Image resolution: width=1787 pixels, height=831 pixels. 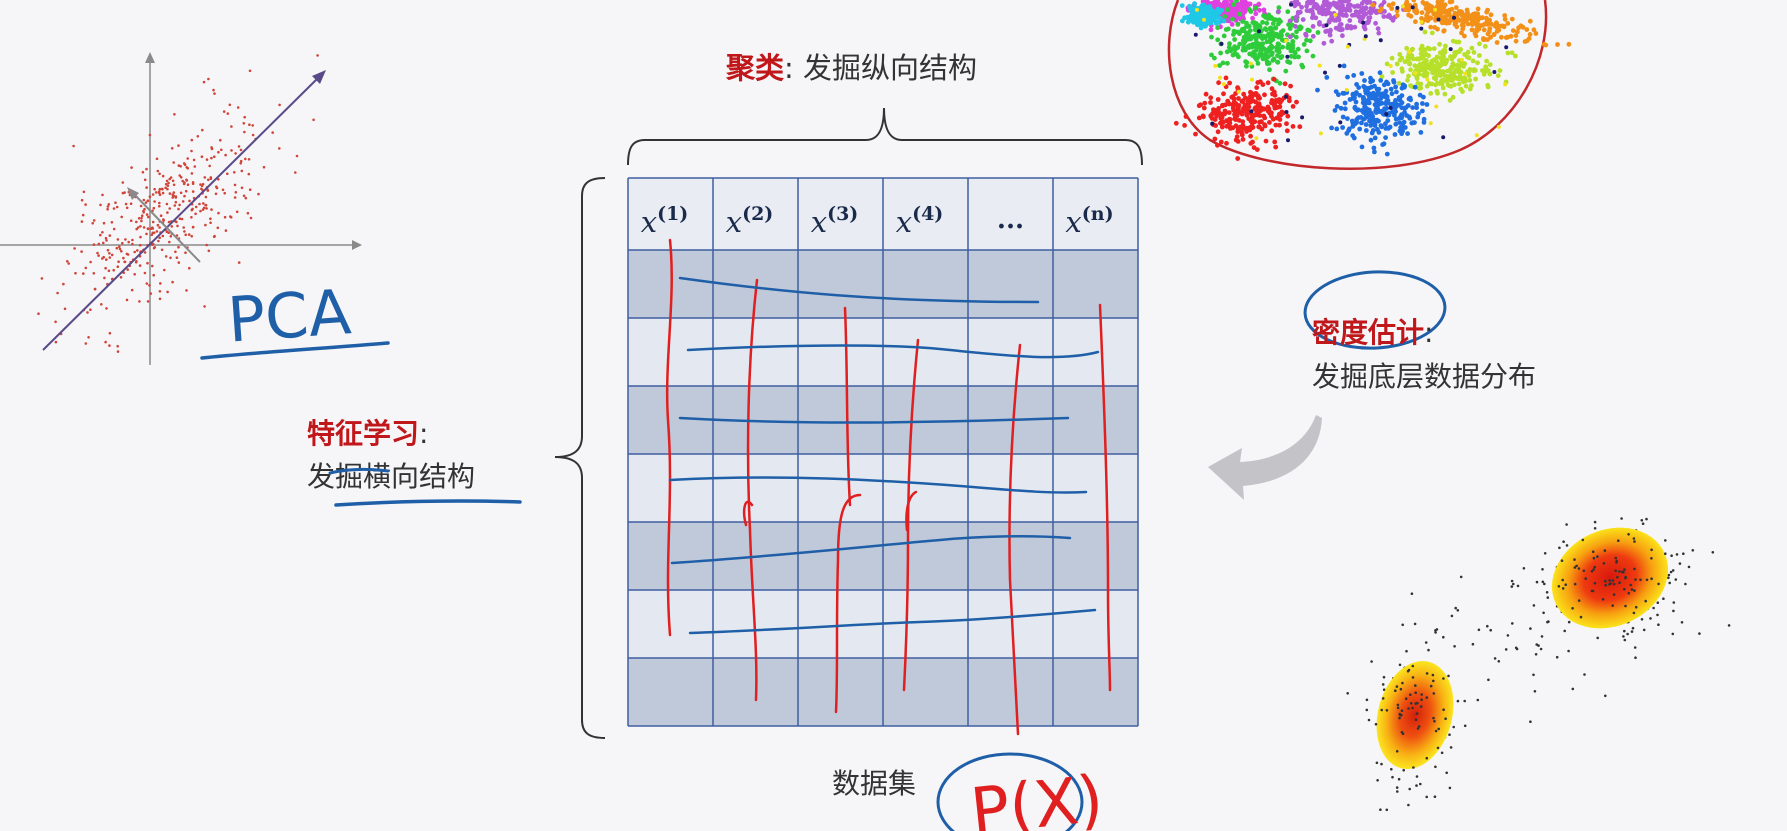 What do you see at coordinates (669, 437) in the screenshot?
I see `red-stroke-col1` at bounding box center [669, 437].